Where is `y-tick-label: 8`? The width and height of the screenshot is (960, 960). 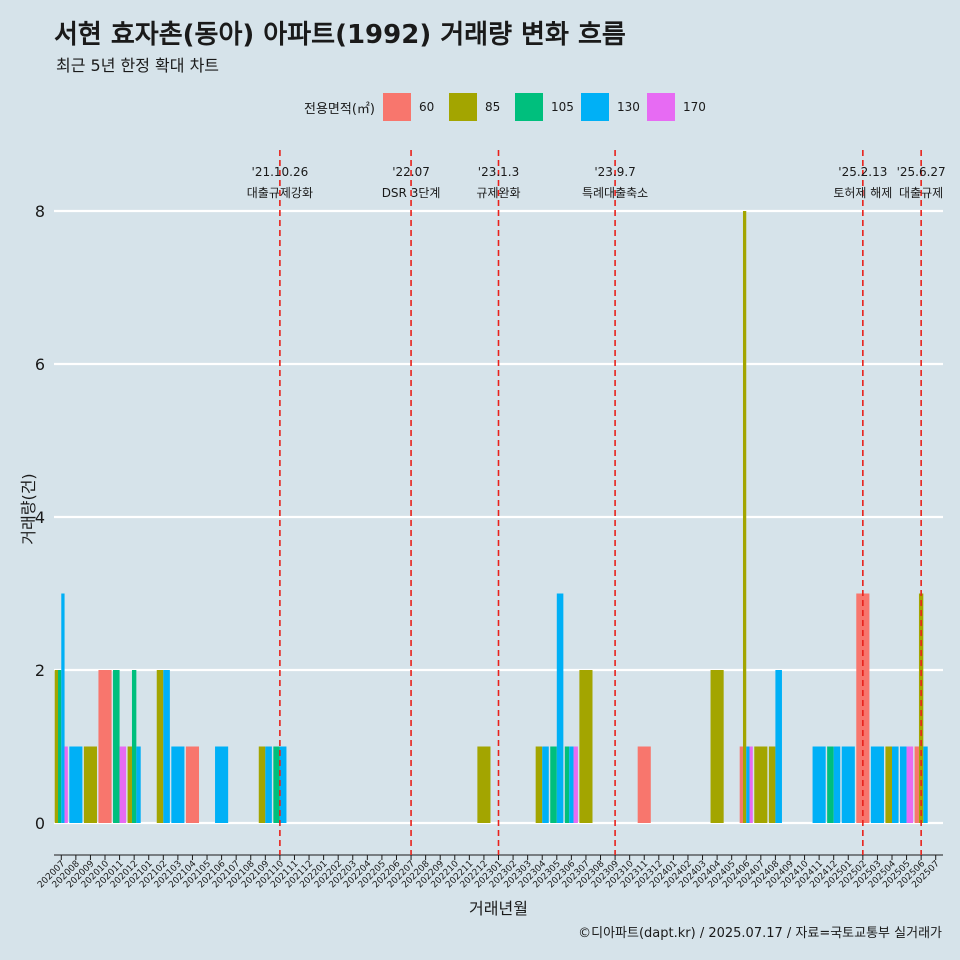 y-tick-label: 8 is located at coordinates (40, 211).